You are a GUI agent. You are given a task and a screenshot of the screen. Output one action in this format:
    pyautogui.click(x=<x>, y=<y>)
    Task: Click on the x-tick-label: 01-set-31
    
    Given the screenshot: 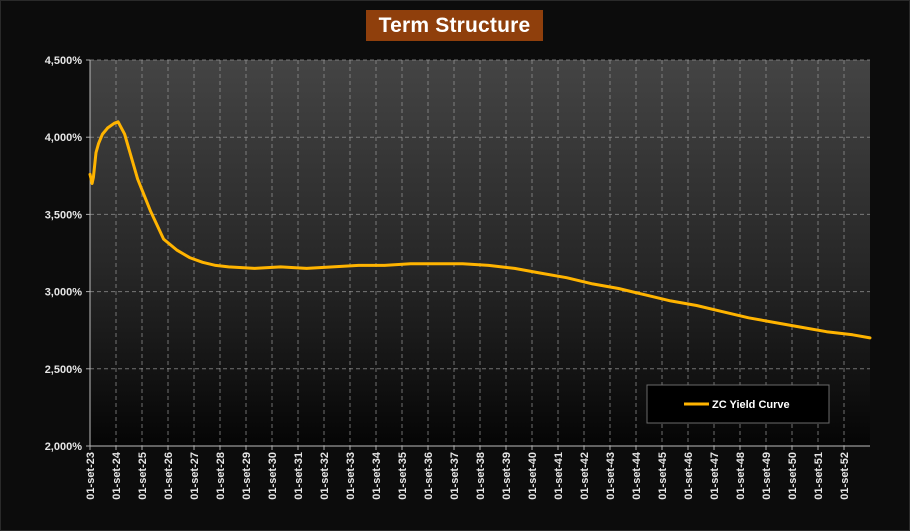 What is the action you would take?
    pyautogui.click(x=299, y=476)
    